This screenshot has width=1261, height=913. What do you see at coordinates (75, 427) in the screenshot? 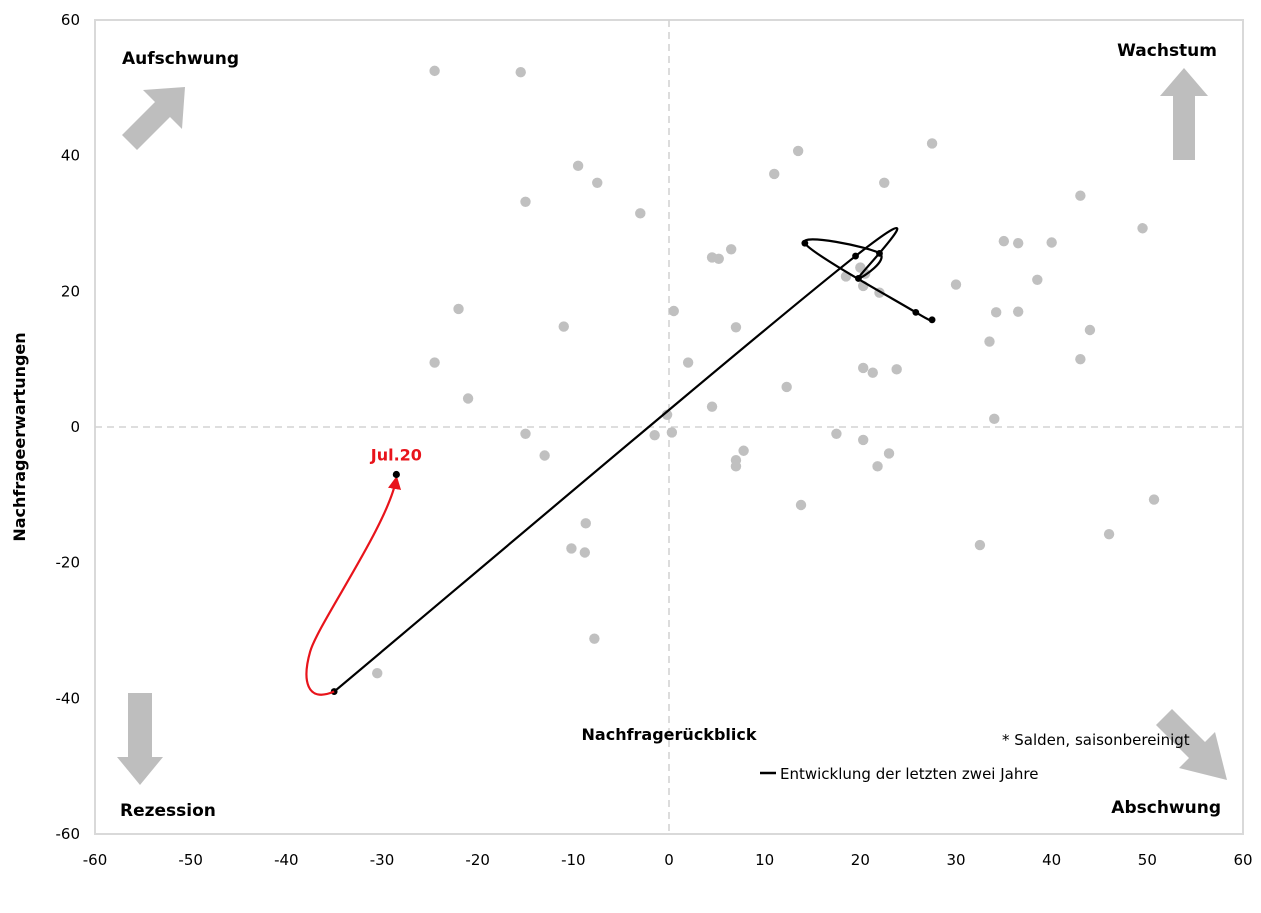
I see `y-tick-label: 0` at bounding box center [75, 427].